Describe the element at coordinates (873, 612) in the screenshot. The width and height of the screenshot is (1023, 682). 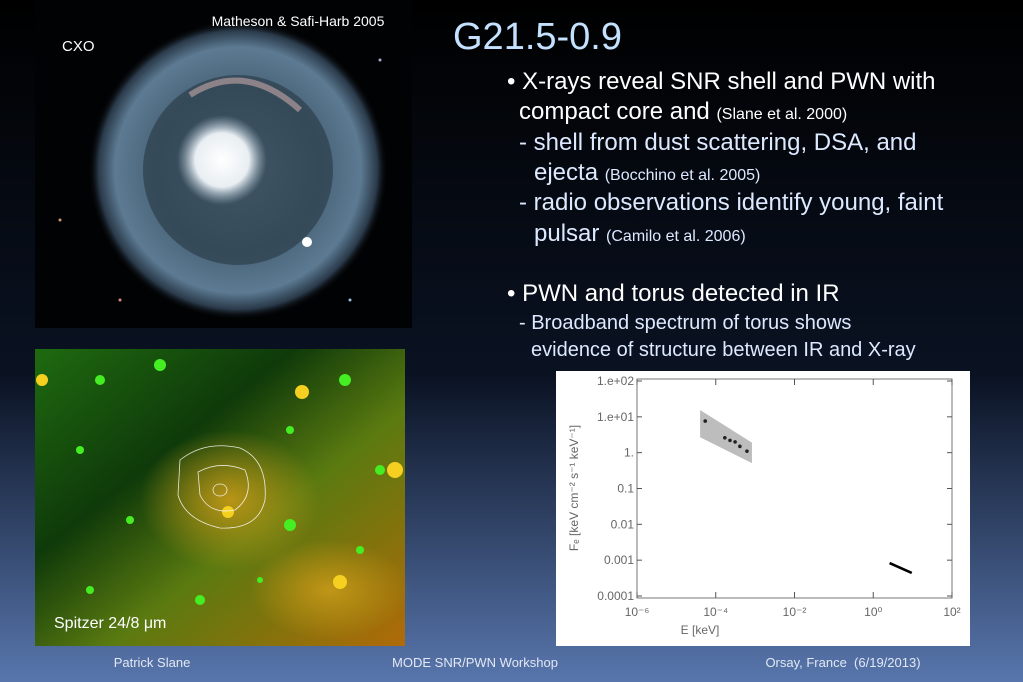
I see `x-tick-label: 10⁰` at that location.